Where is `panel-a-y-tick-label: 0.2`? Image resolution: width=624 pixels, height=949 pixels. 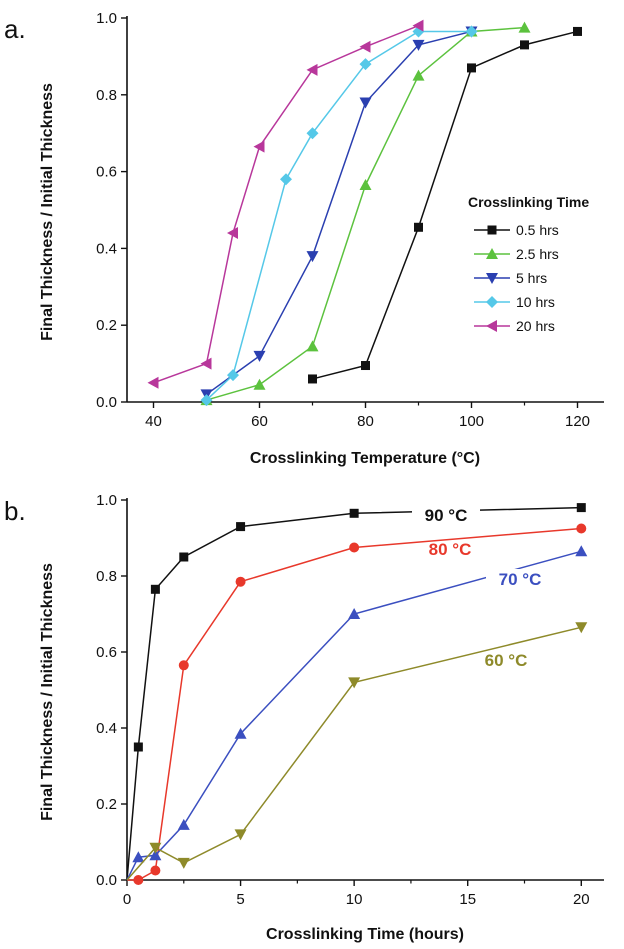 panel-a-y-tick-label: 0.2 is located at coordinates (106, 325).